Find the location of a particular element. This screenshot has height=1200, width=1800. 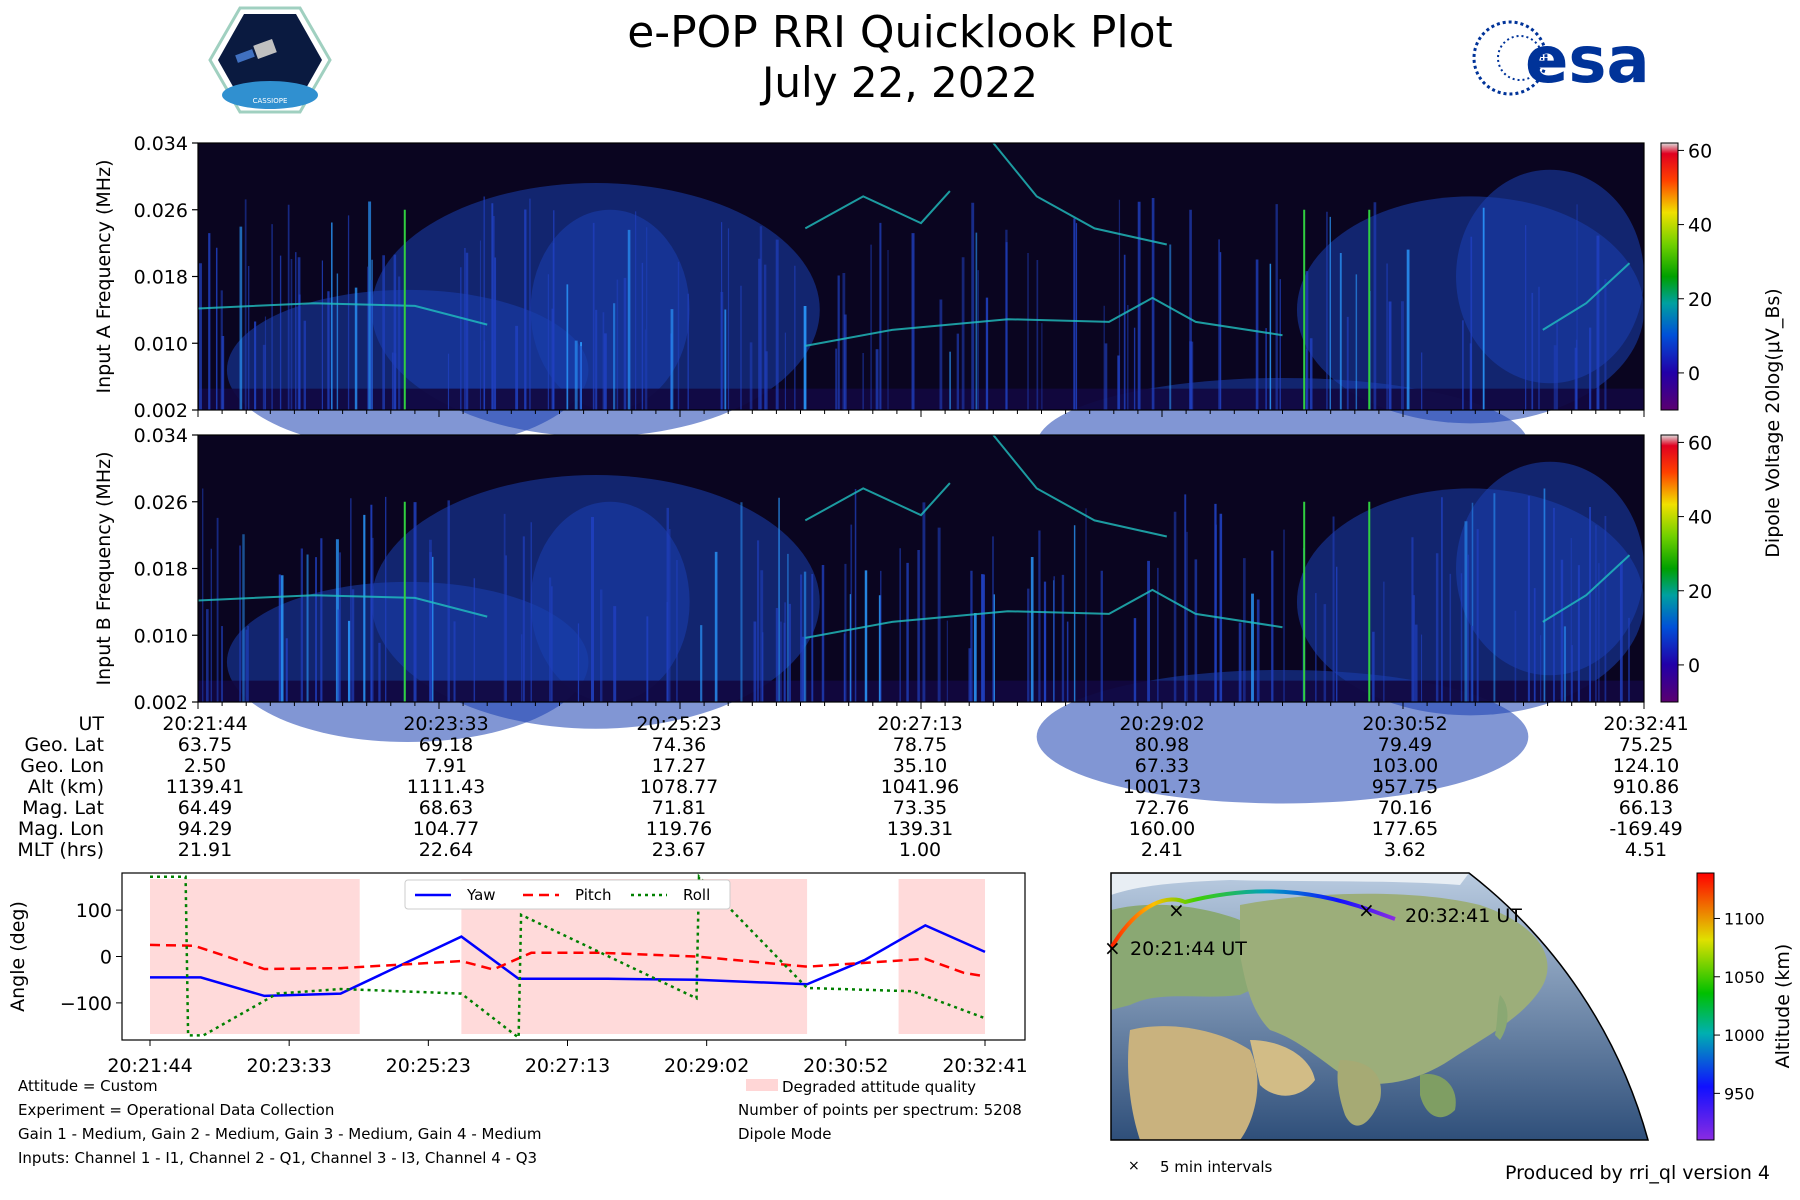

spectral-base-band is located at coordinates (921, 691).